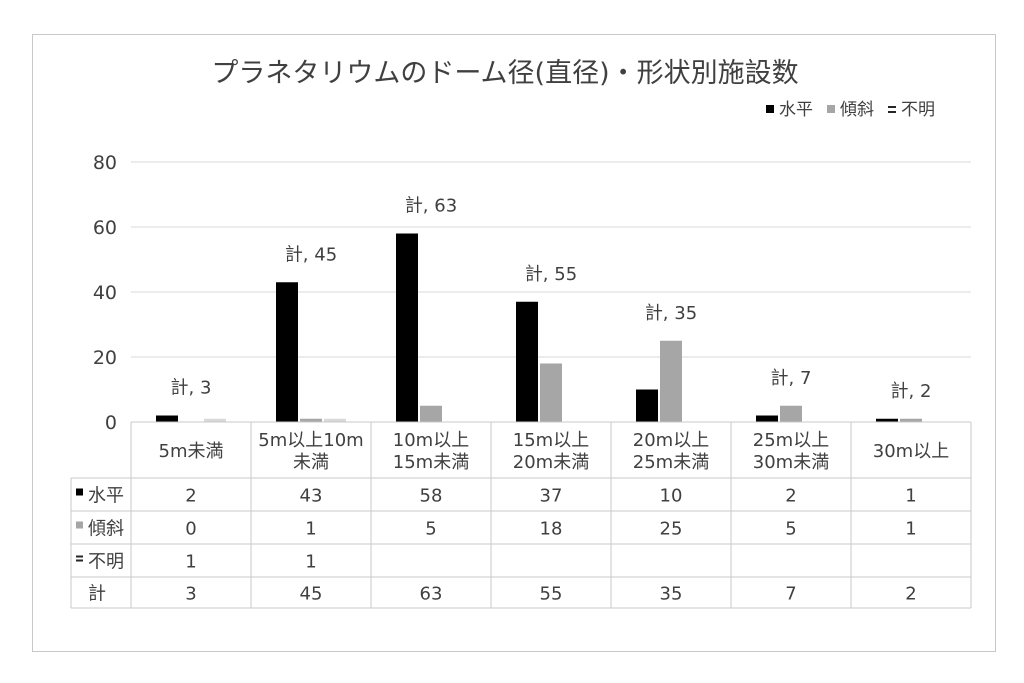 The height and width of the screenshot is (683, 1024). I want to click on y-tick-label: 60, so click(105, 228).